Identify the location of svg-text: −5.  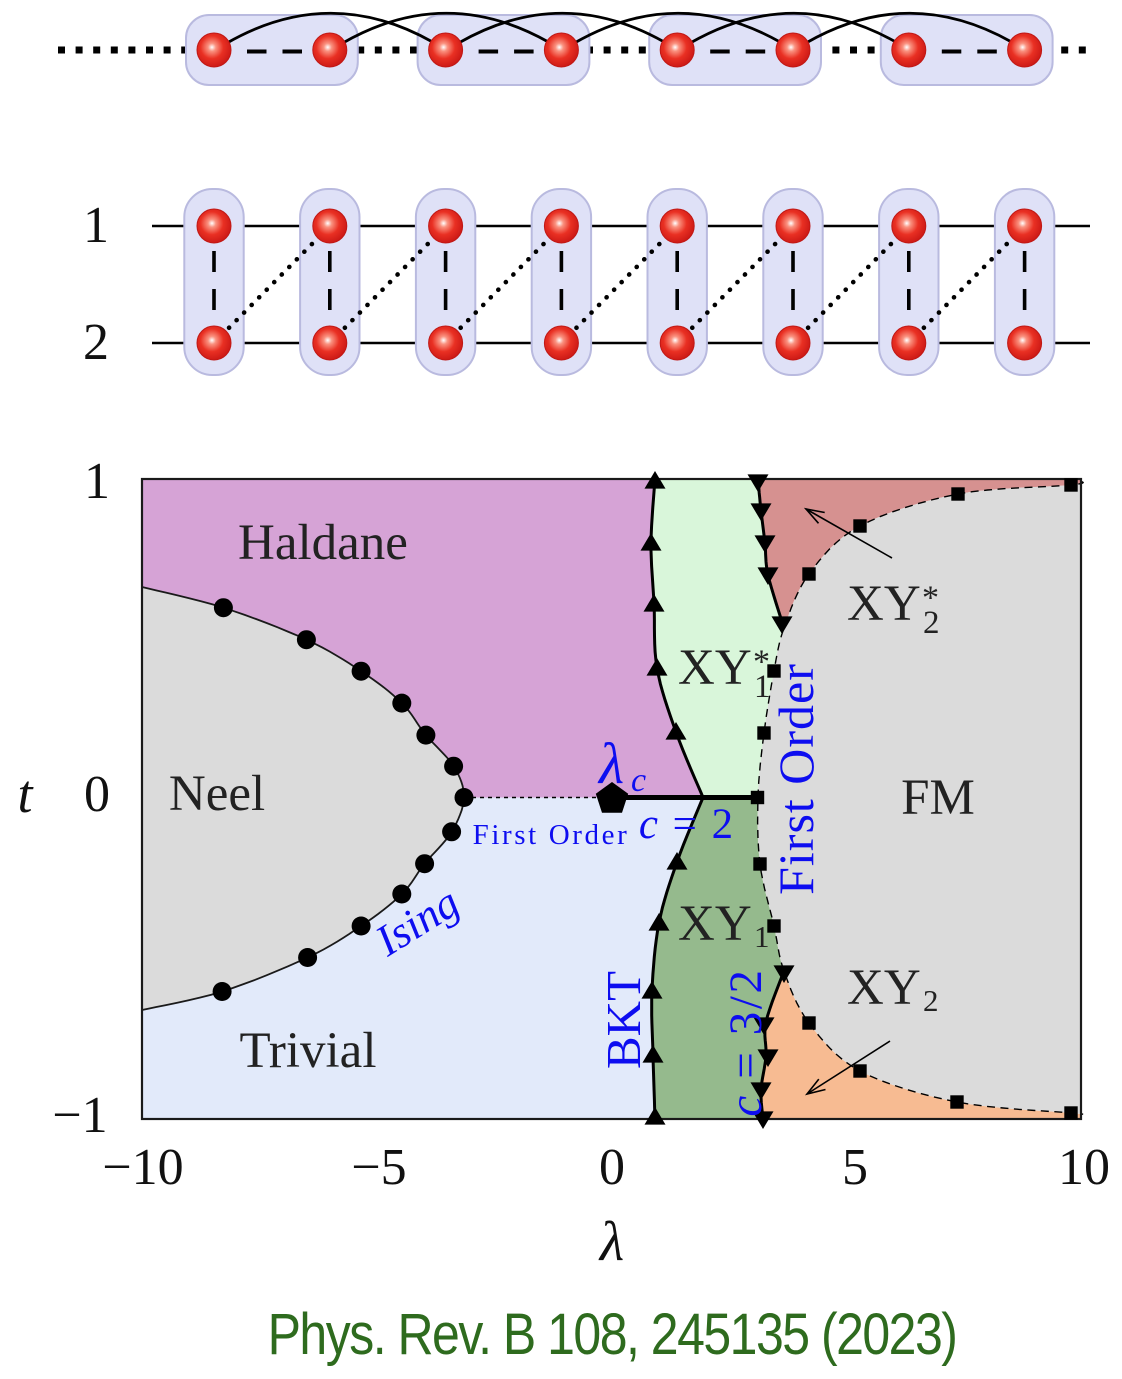
(378, 1167).